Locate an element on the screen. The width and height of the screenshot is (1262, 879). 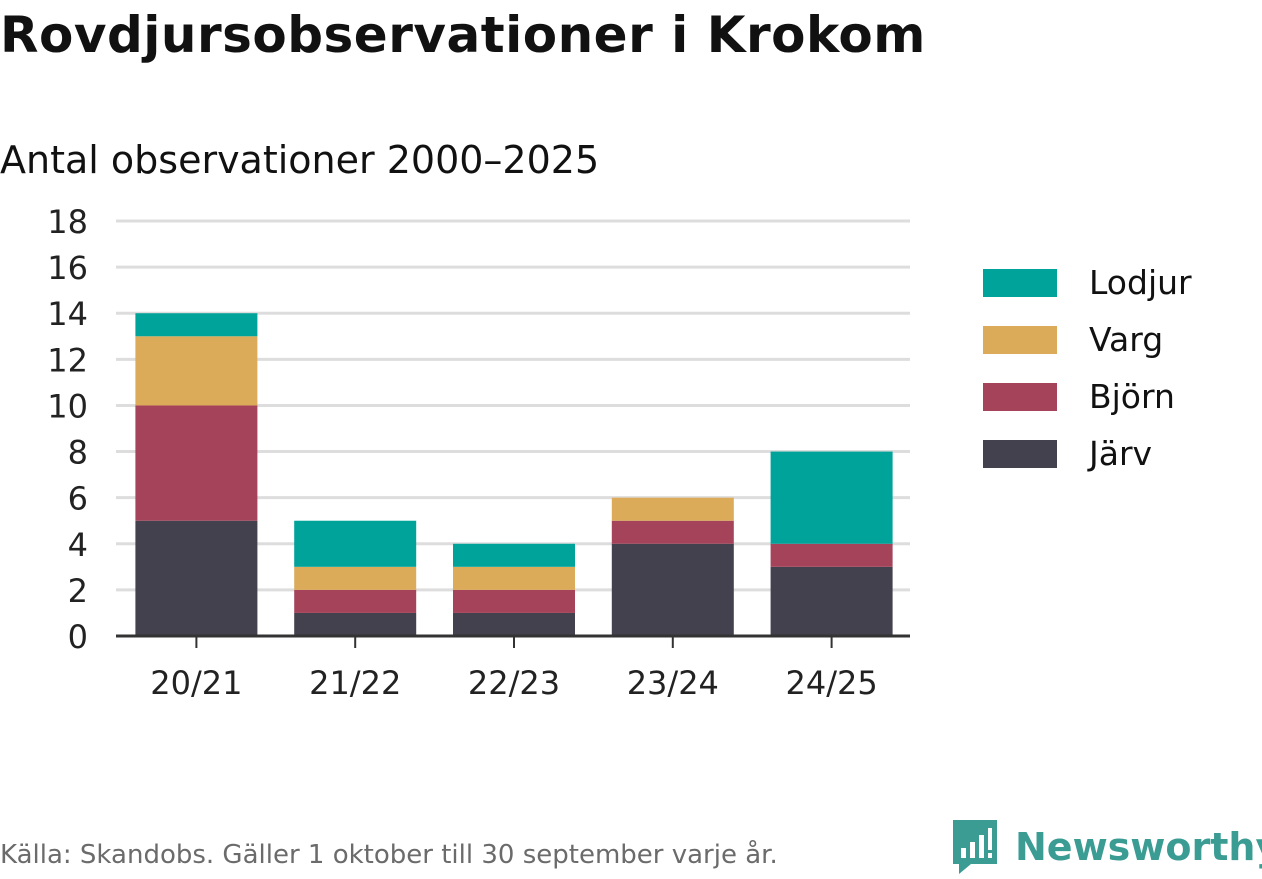
legend-item: Björn is located at coordinates (1087, 396).